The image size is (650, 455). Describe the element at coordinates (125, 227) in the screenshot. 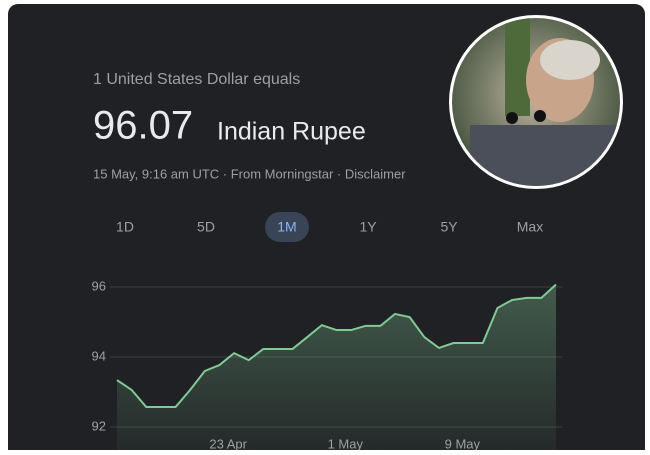

I see `range-tab: 1D` at that location.